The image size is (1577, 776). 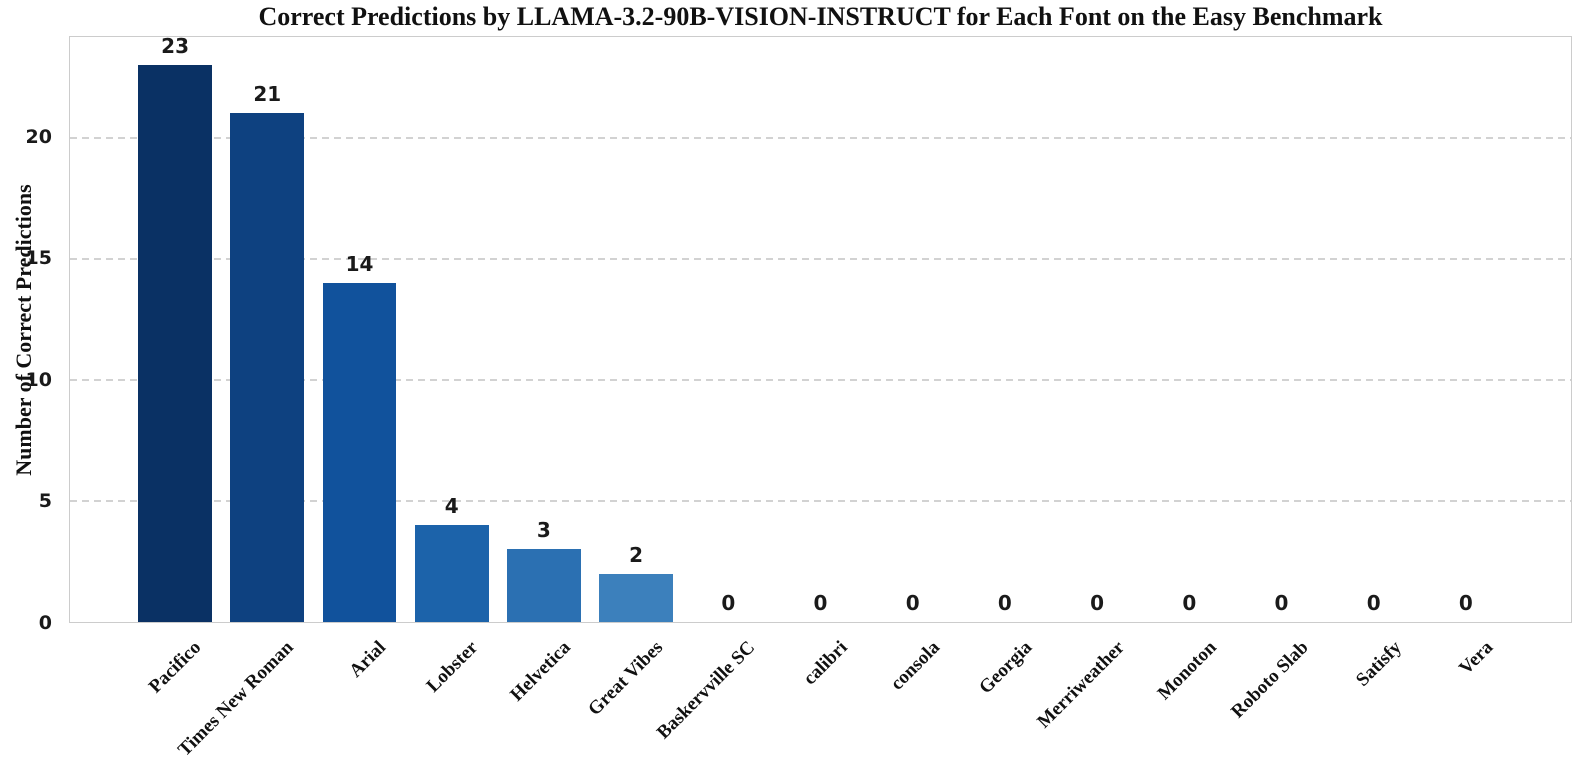 What do you see at coordinates (636, 582) in the screenshot?
I see `bar: 2` at bounding box center [636, 582].